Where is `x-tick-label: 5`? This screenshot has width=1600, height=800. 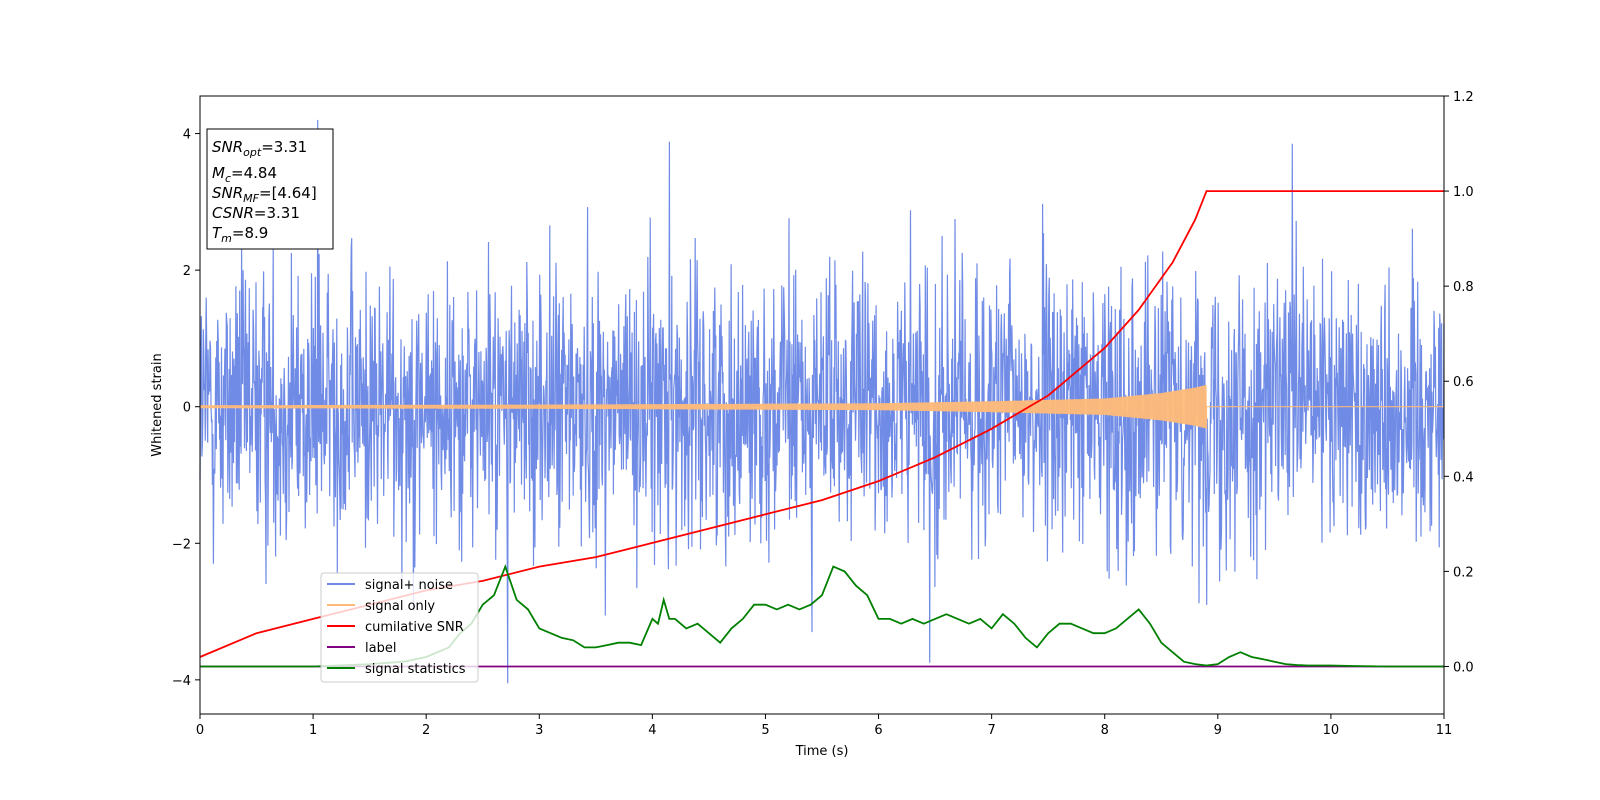
x-tick-label: 5 is located at coordinates (765, 730).